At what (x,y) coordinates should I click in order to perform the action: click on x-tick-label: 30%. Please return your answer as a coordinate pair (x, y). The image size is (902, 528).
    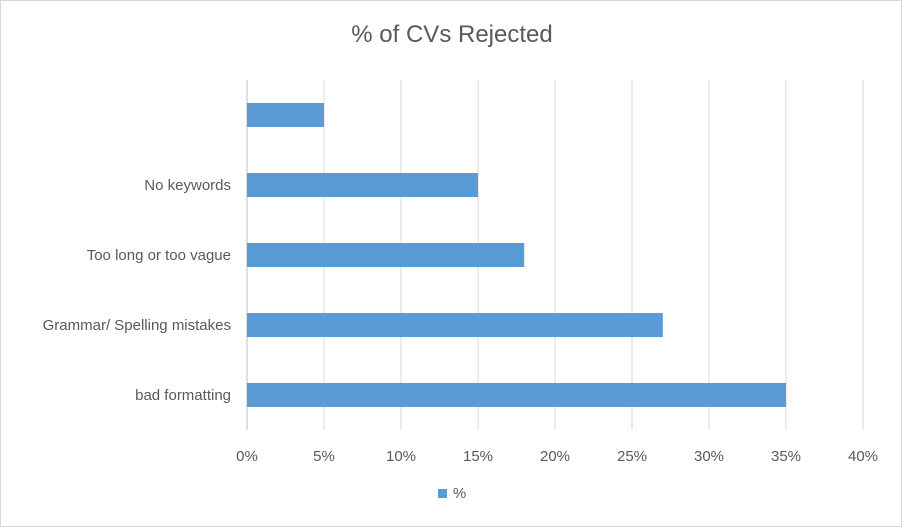
    Looking at the image, I should click on (709, 456).